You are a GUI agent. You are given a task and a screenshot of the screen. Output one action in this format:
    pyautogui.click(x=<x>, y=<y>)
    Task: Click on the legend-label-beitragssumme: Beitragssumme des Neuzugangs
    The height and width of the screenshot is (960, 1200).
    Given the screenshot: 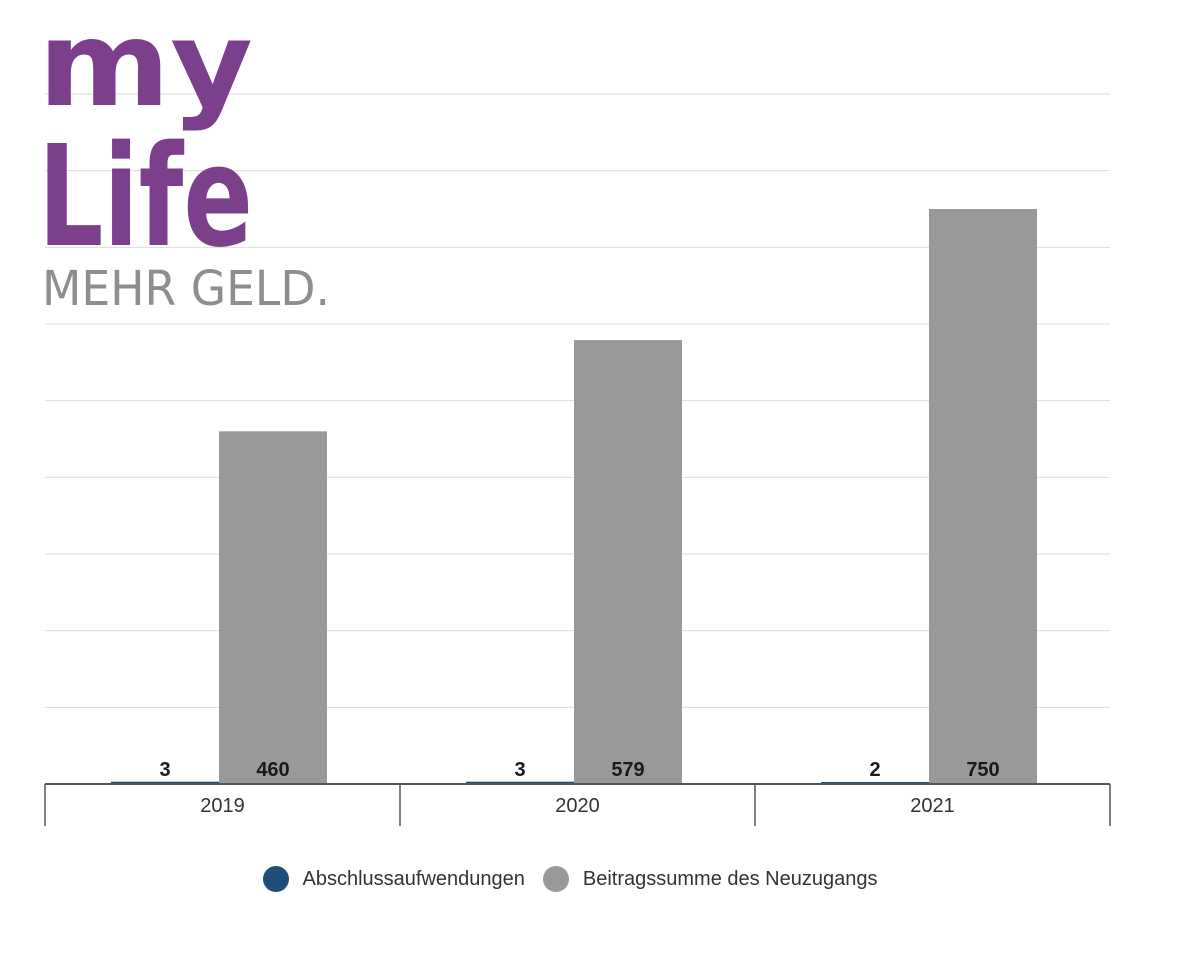 What is the action you would take?
    pyautogui.click(x=730, y=878)
    